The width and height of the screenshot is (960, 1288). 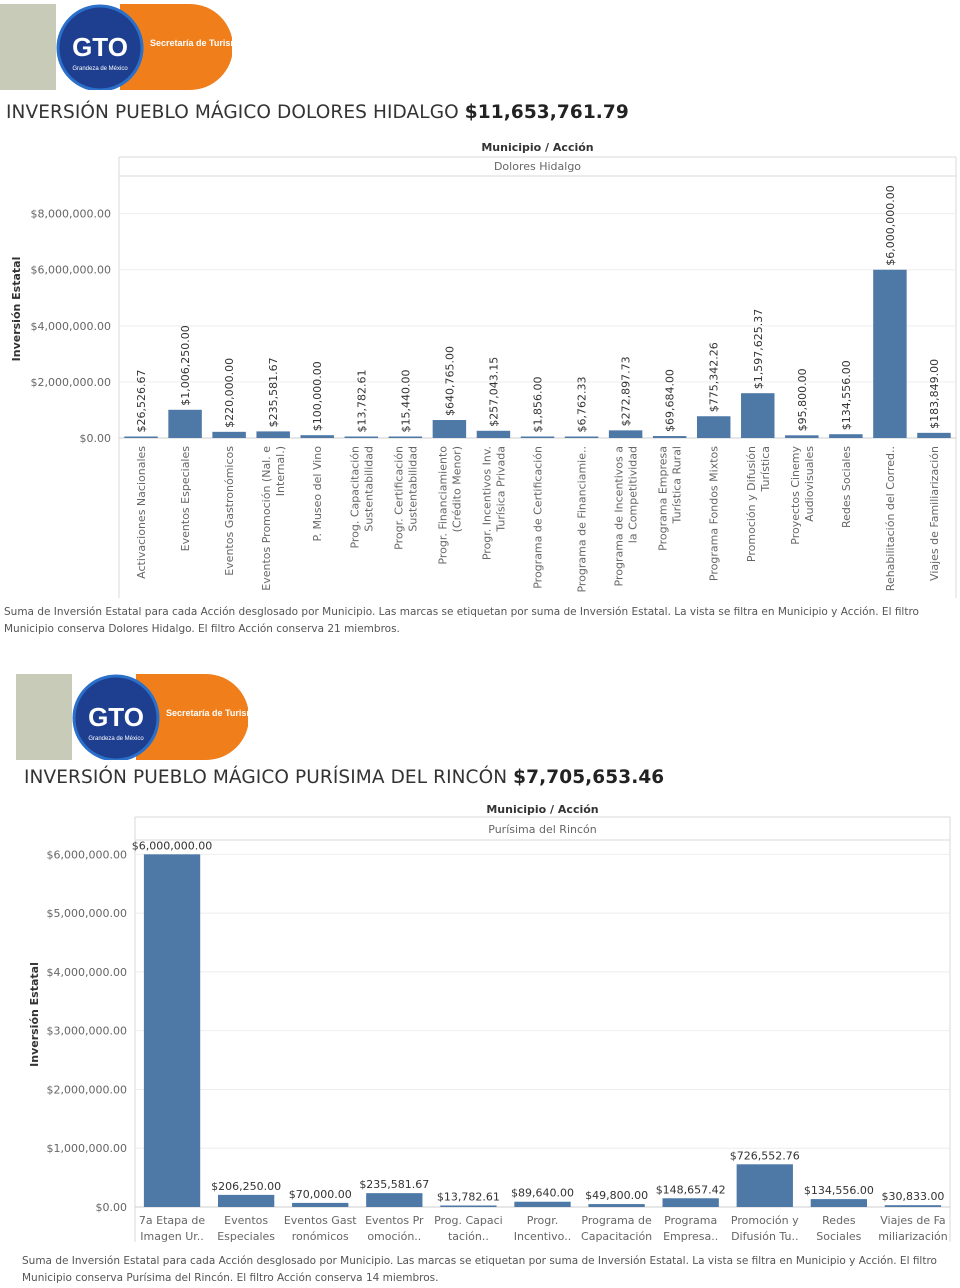 What do you see at coordinates (691, 1189) in the screenshot?
I see `data-label: $148,657.42` at bounding box center [691, 1189].